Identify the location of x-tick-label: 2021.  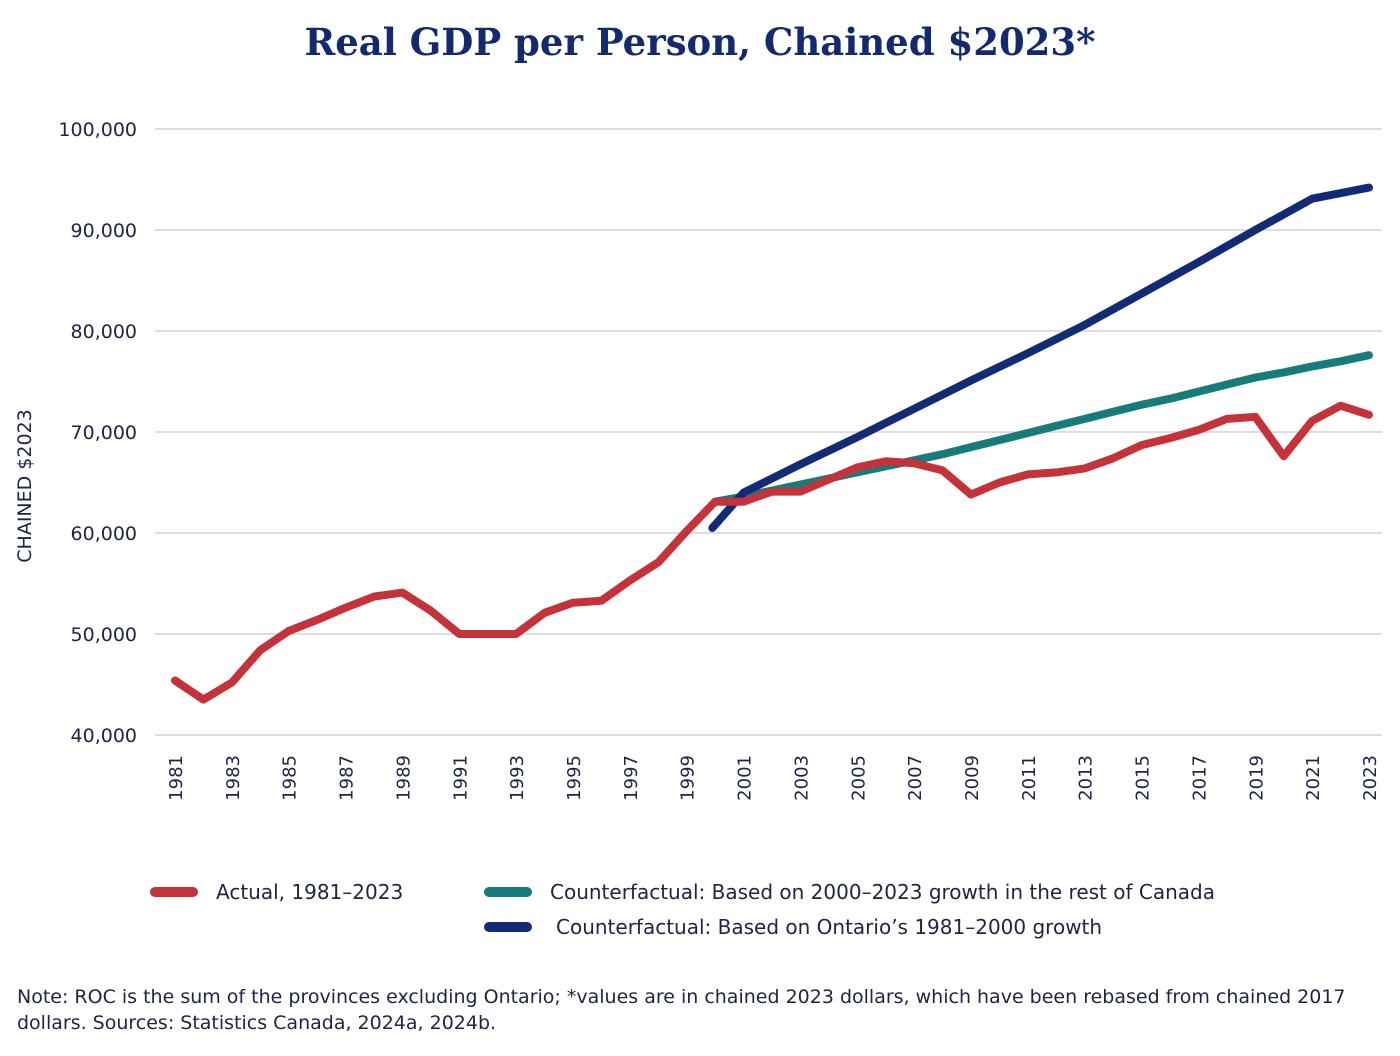
(1313, 778).